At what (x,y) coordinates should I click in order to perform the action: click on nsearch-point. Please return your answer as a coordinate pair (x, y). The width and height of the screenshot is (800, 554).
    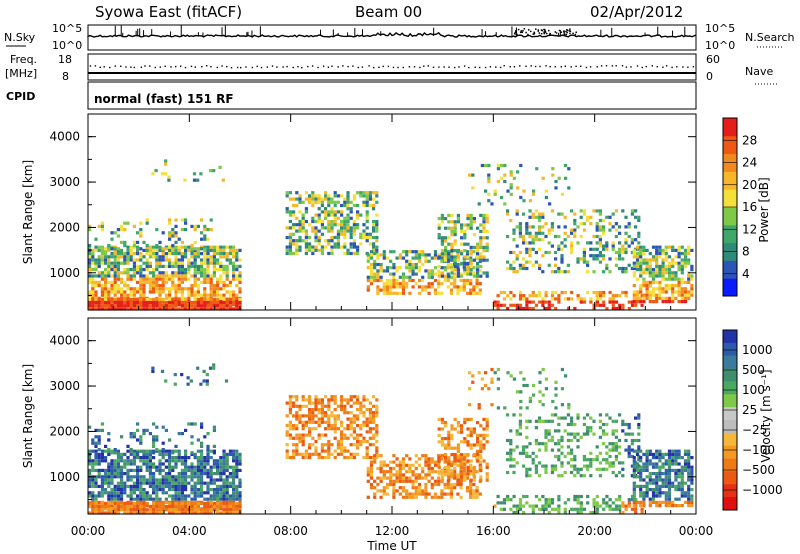
    Looking at the image, I should click on (546, 33).